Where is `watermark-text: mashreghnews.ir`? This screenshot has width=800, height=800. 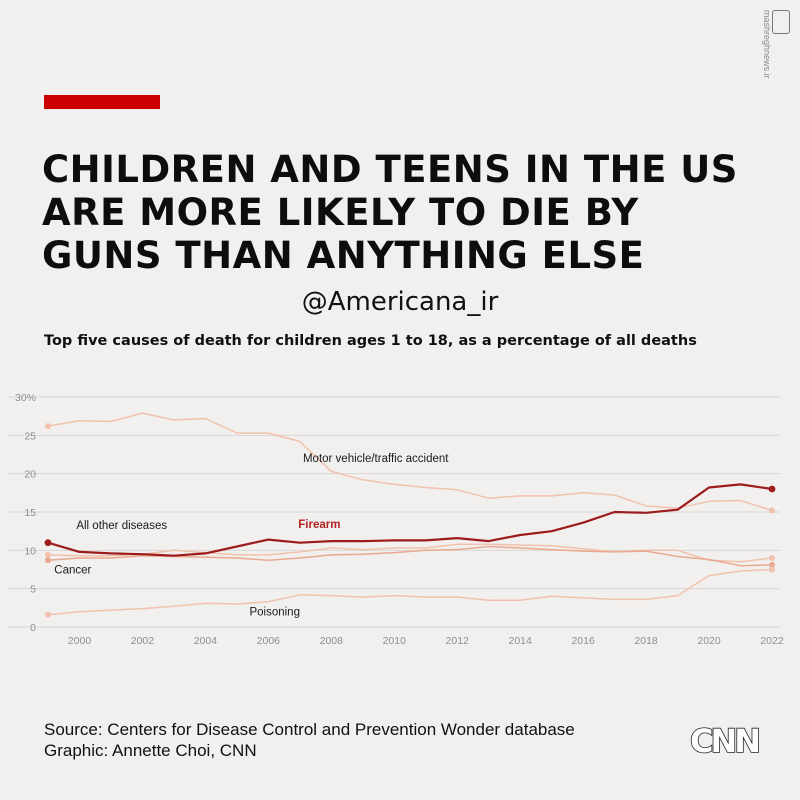
watermark-text: mashreghnews.ir is located at coordinates (767, 44).